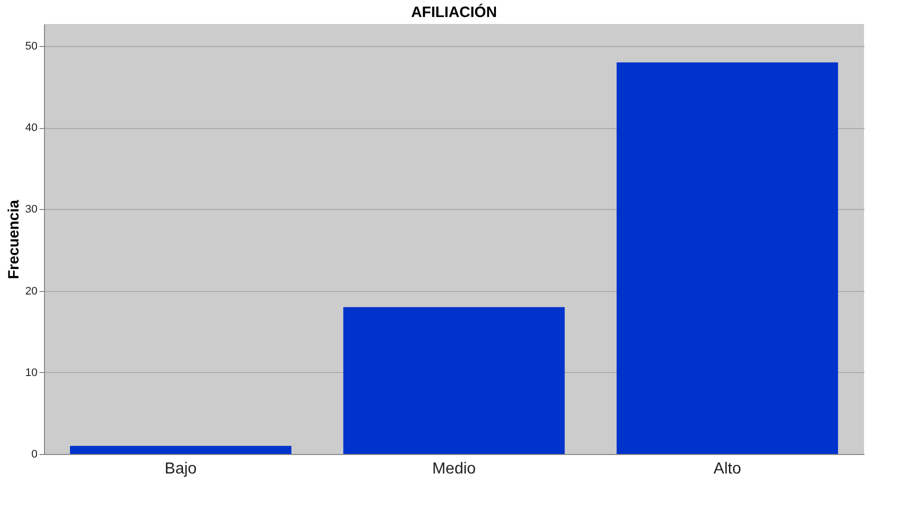  Describe the element at coordinates (31, 128) in the screenshot. I see `y-tick-label: 40` at that location.